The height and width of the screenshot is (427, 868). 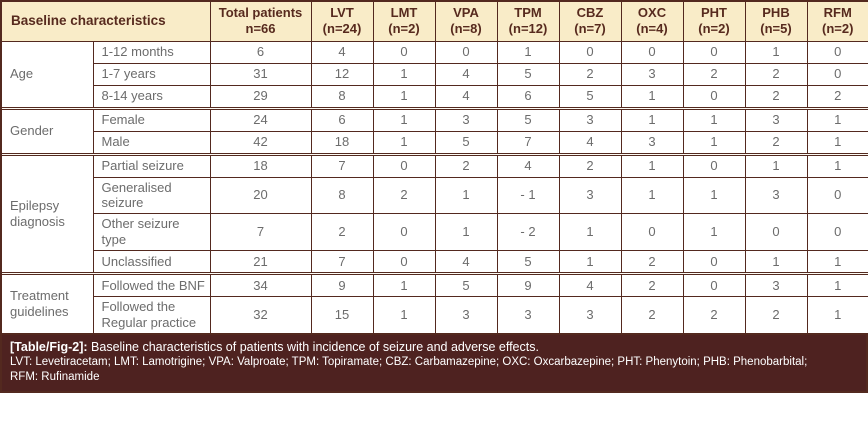 I want to click on column-header-line1: TPM, so click(x=528, y=12).